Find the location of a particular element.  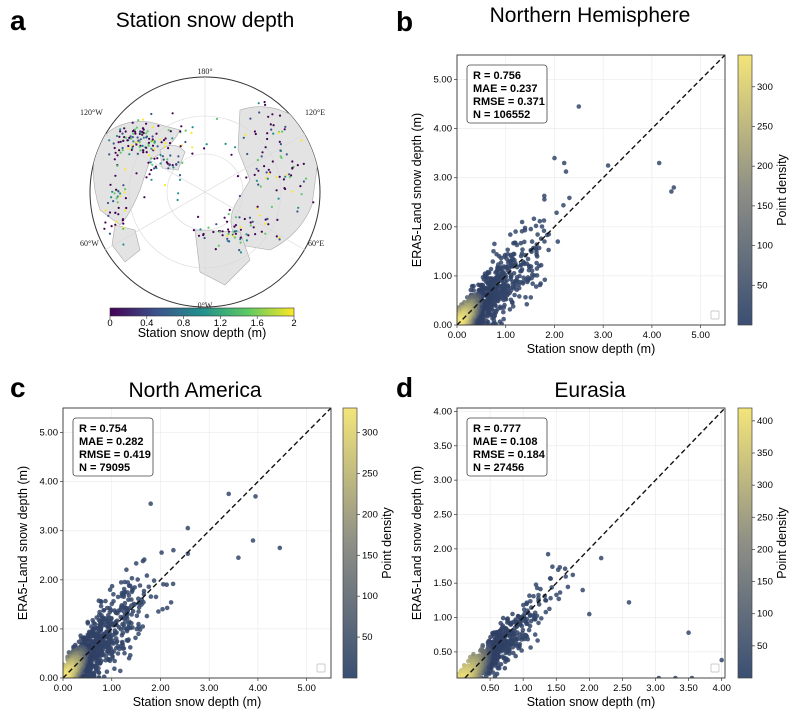

colorbar-tick-label: 0.4 is located at coordinates (146, 323).